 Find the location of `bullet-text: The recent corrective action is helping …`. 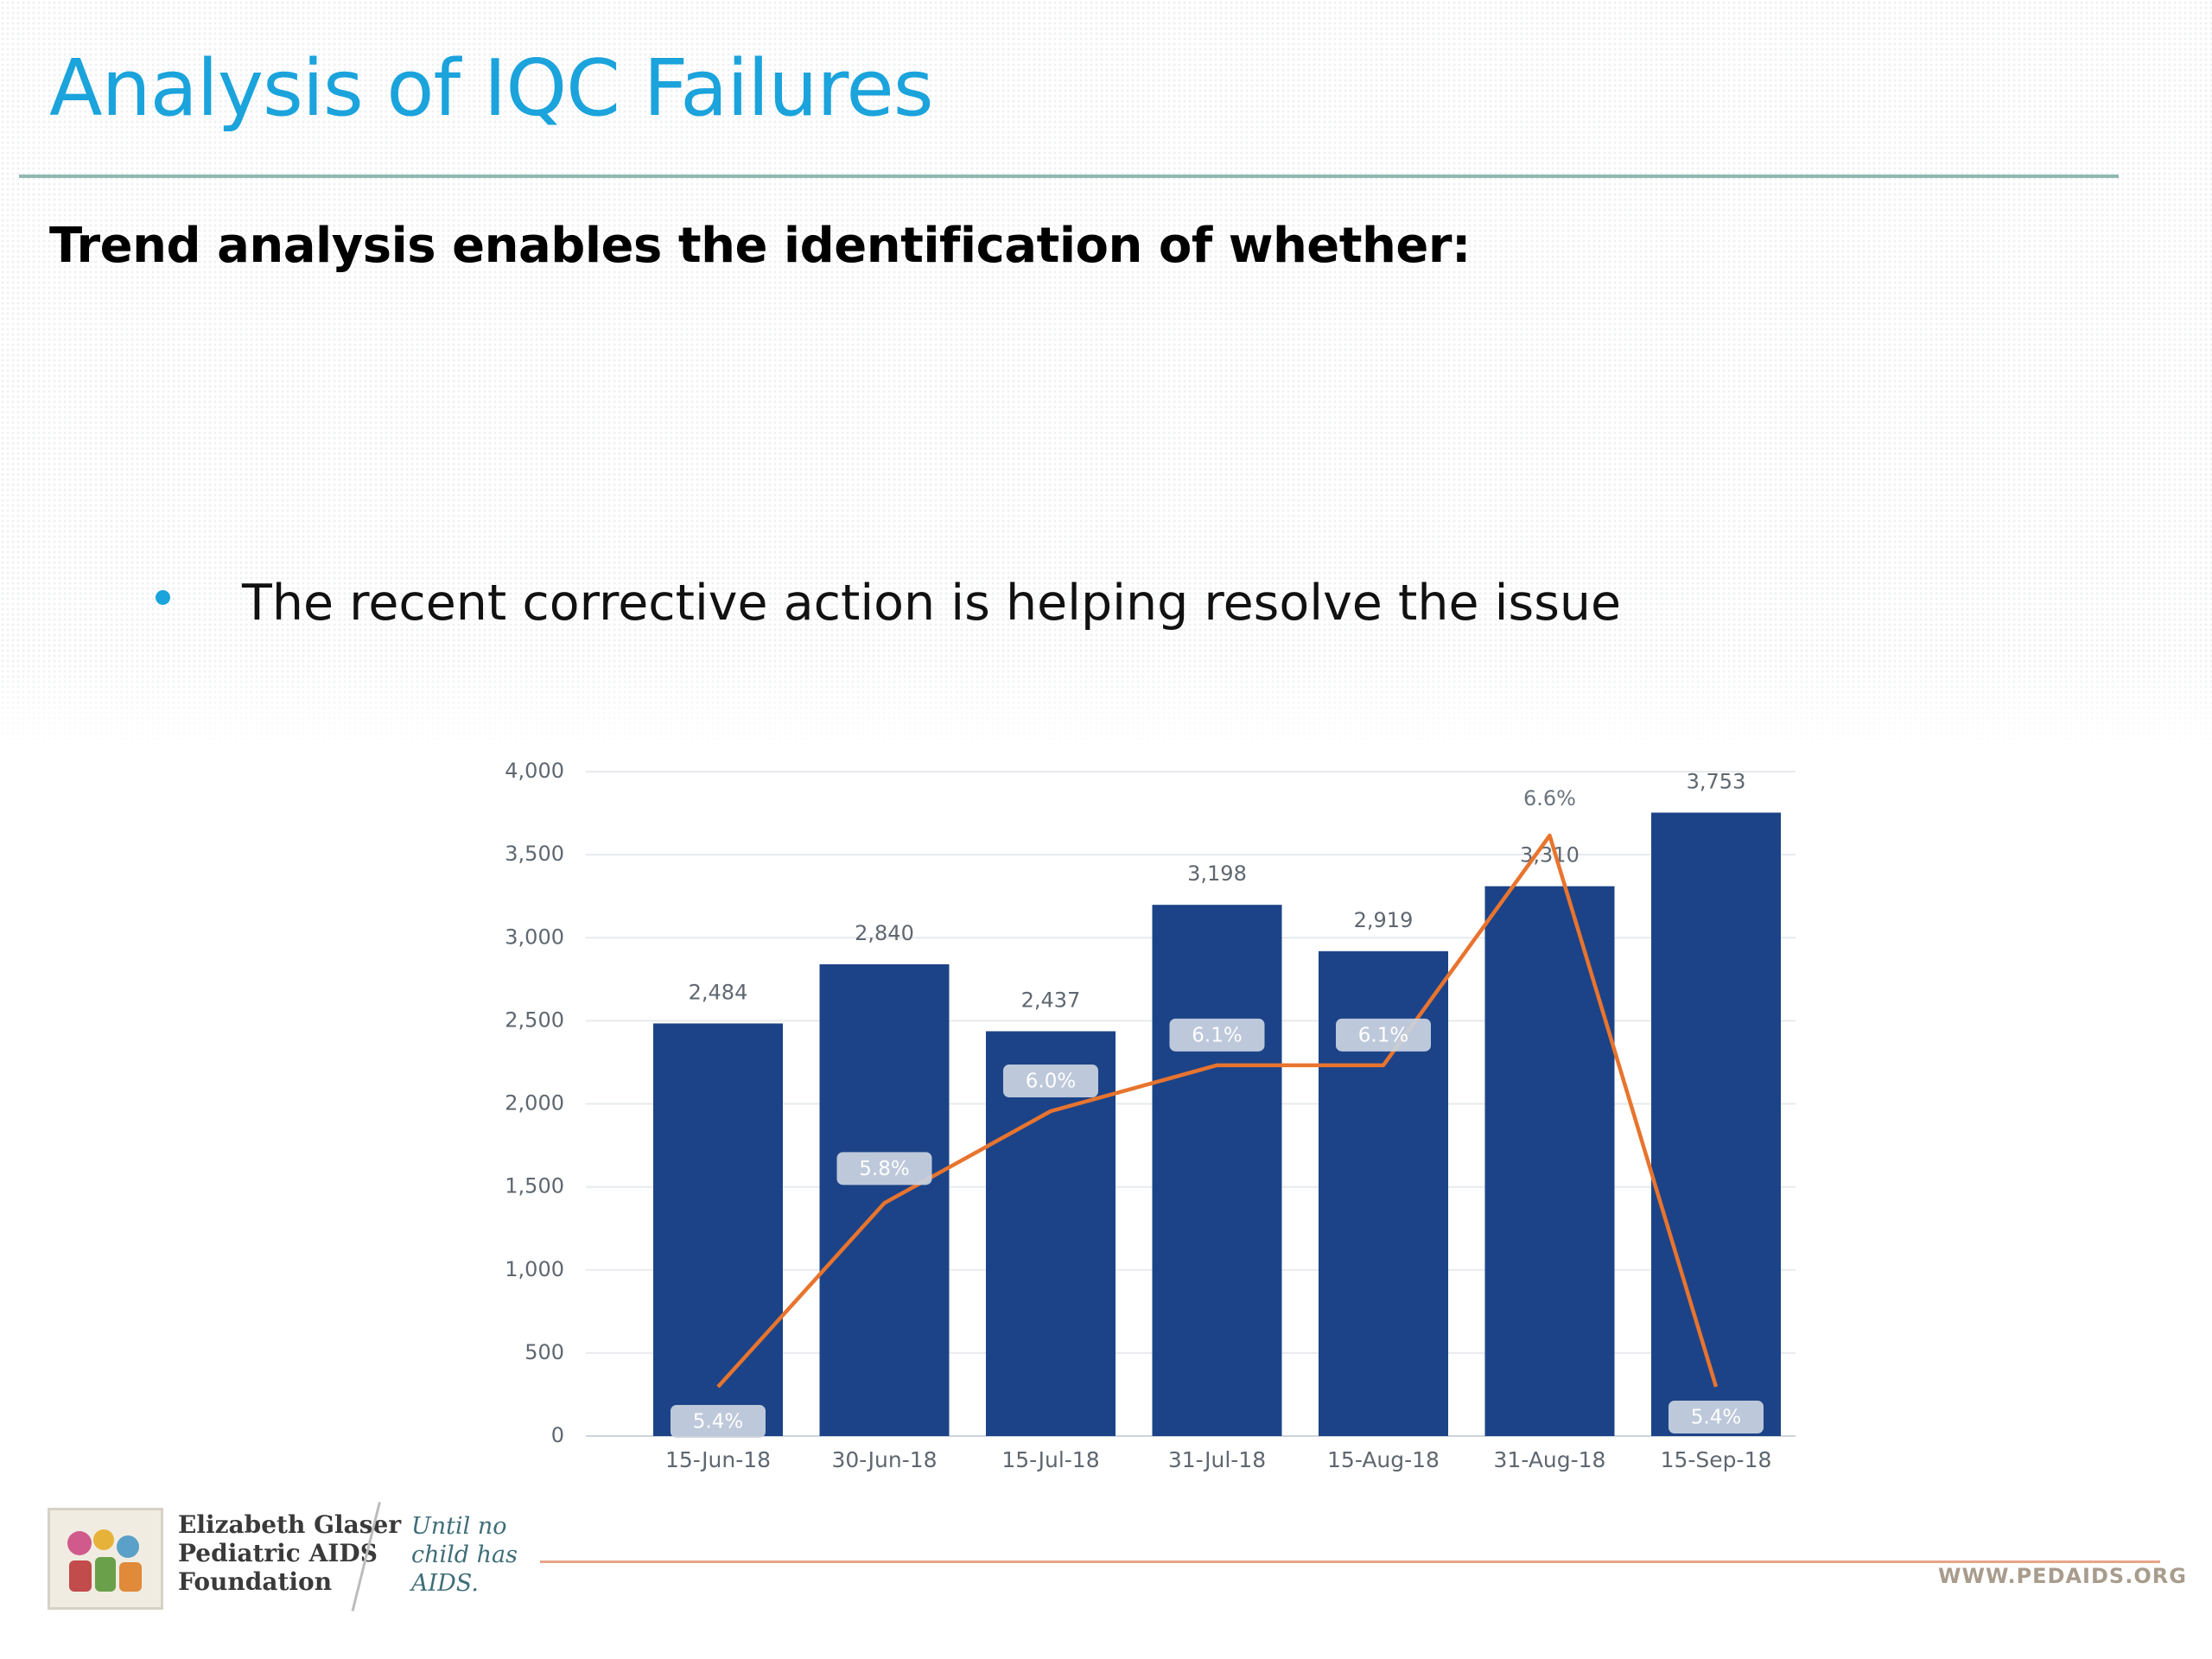

bullet-text: The recent corrective action is helping … is located at coordinates (932, 603).